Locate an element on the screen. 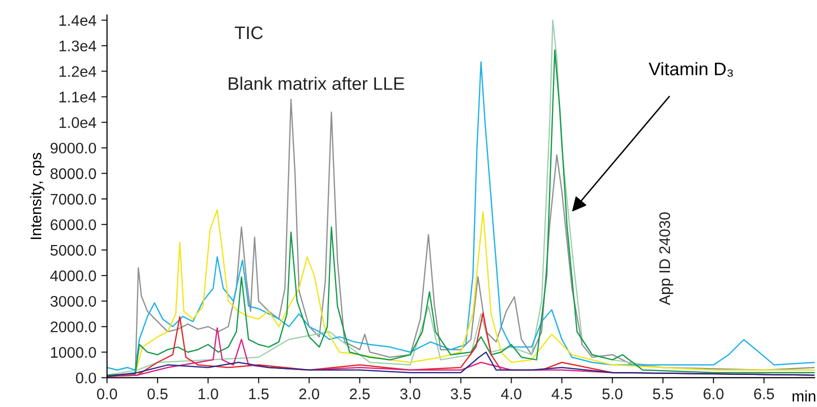 Image resolution: width=817 pixels, height=407 pixels. x-tick-label: 3.0 is located at coordinates (410, 394).